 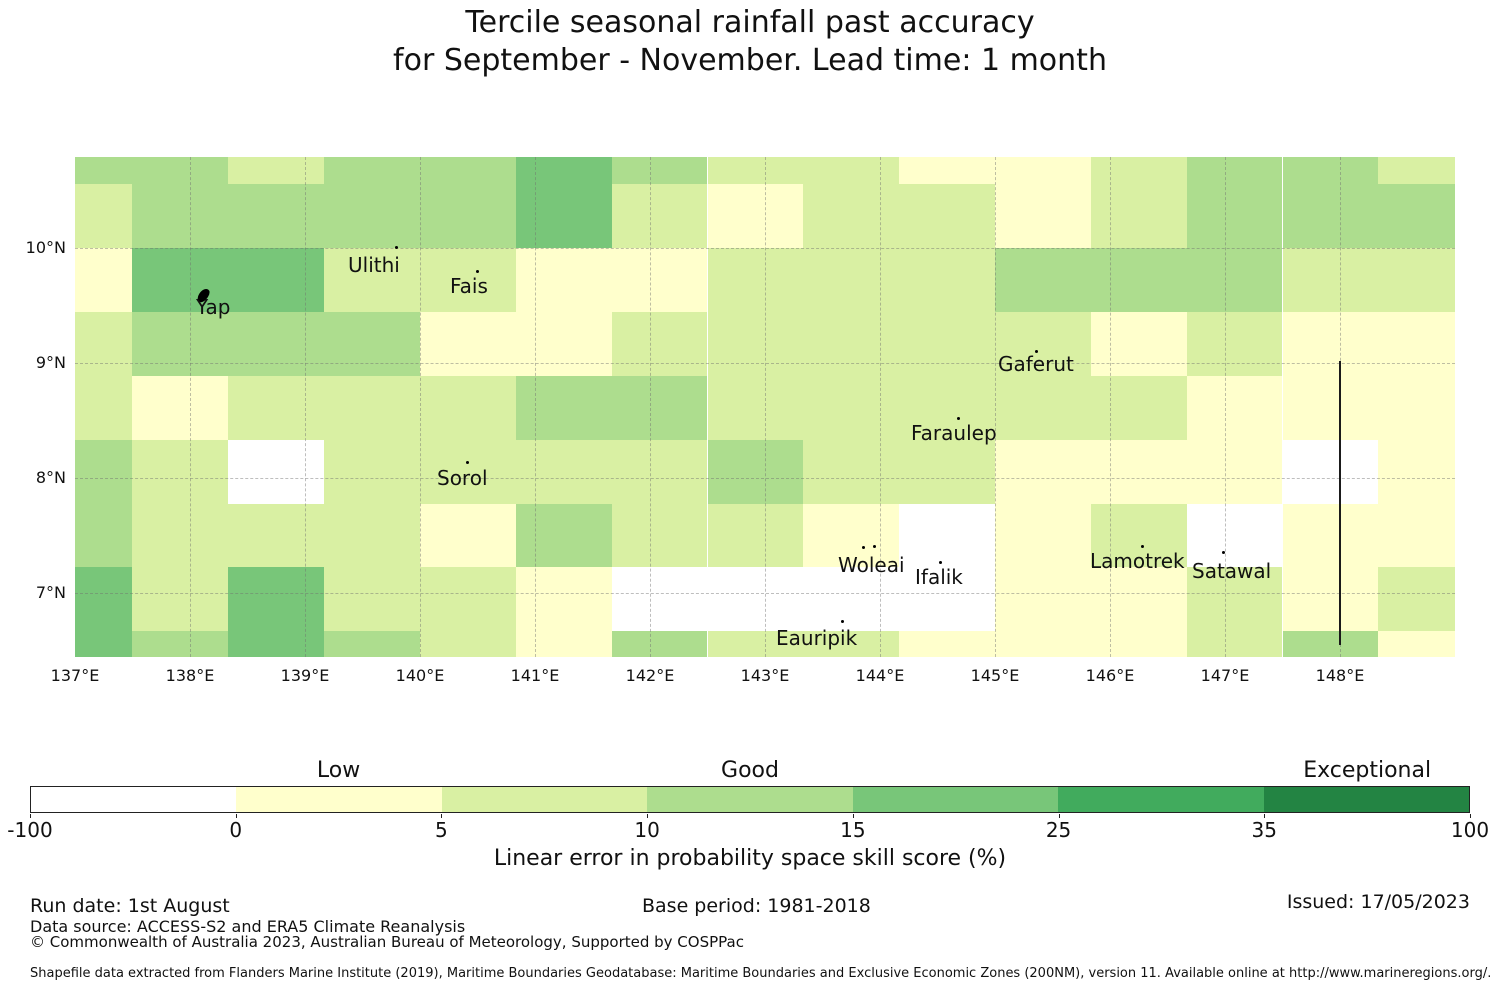 I want to click on colorbar-tick-label: 5, so click(x=441, y=830).